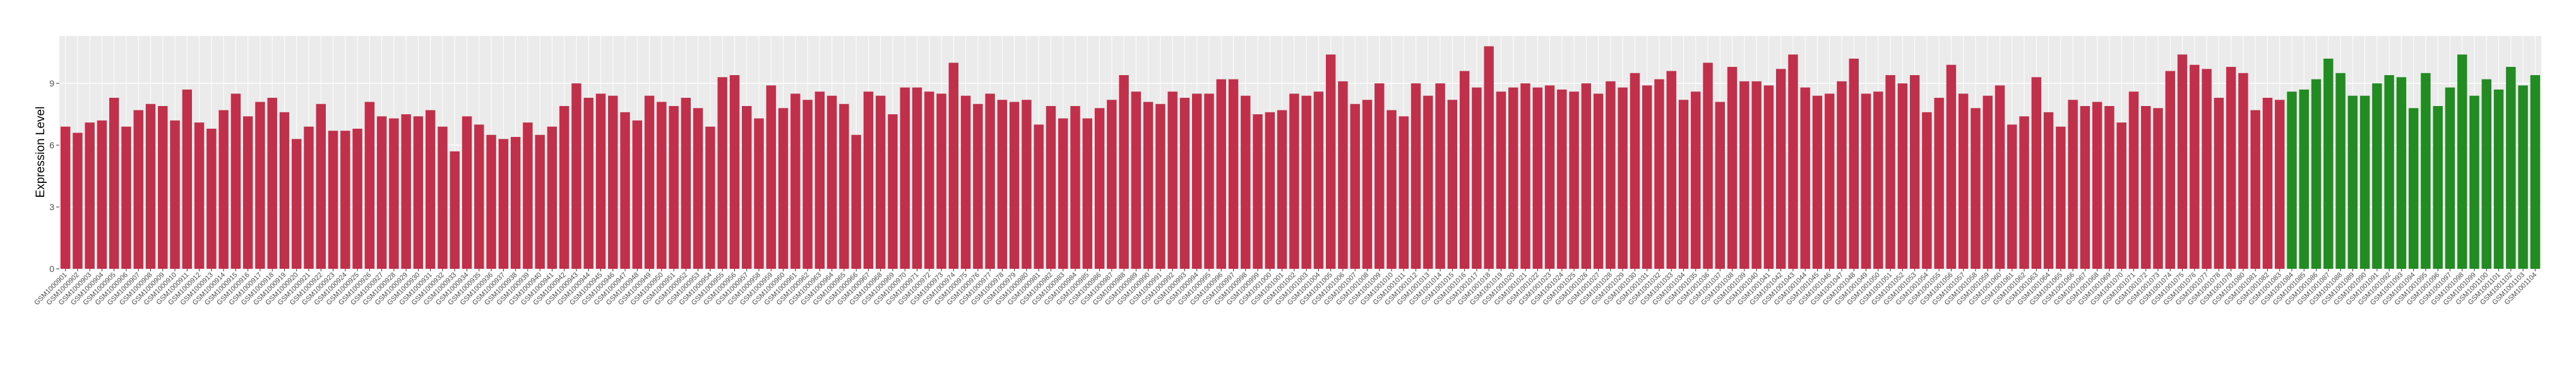 The height and width of the screenshot is (366, 2576). What do you see at coordinates (51, 269) in the screenshot?
I see `y-tick-label: 0` at bounding box center [51, 269].